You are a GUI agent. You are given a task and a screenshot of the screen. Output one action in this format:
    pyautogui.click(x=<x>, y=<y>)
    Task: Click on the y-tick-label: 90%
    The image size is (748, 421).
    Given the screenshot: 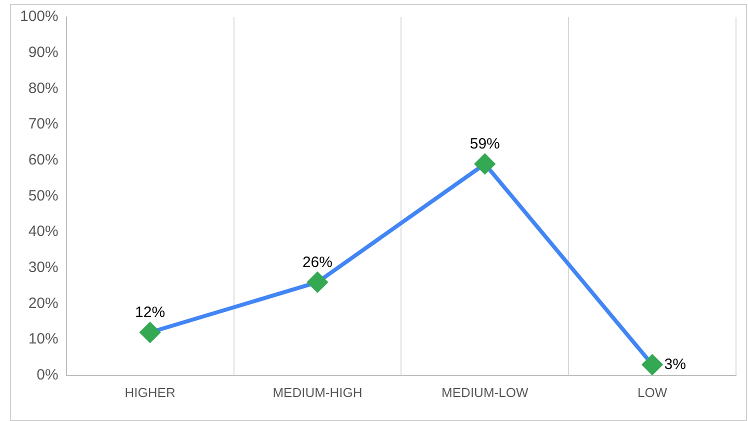 What is the action you would take?
    pyautogui.click(x=43, y=52)
    